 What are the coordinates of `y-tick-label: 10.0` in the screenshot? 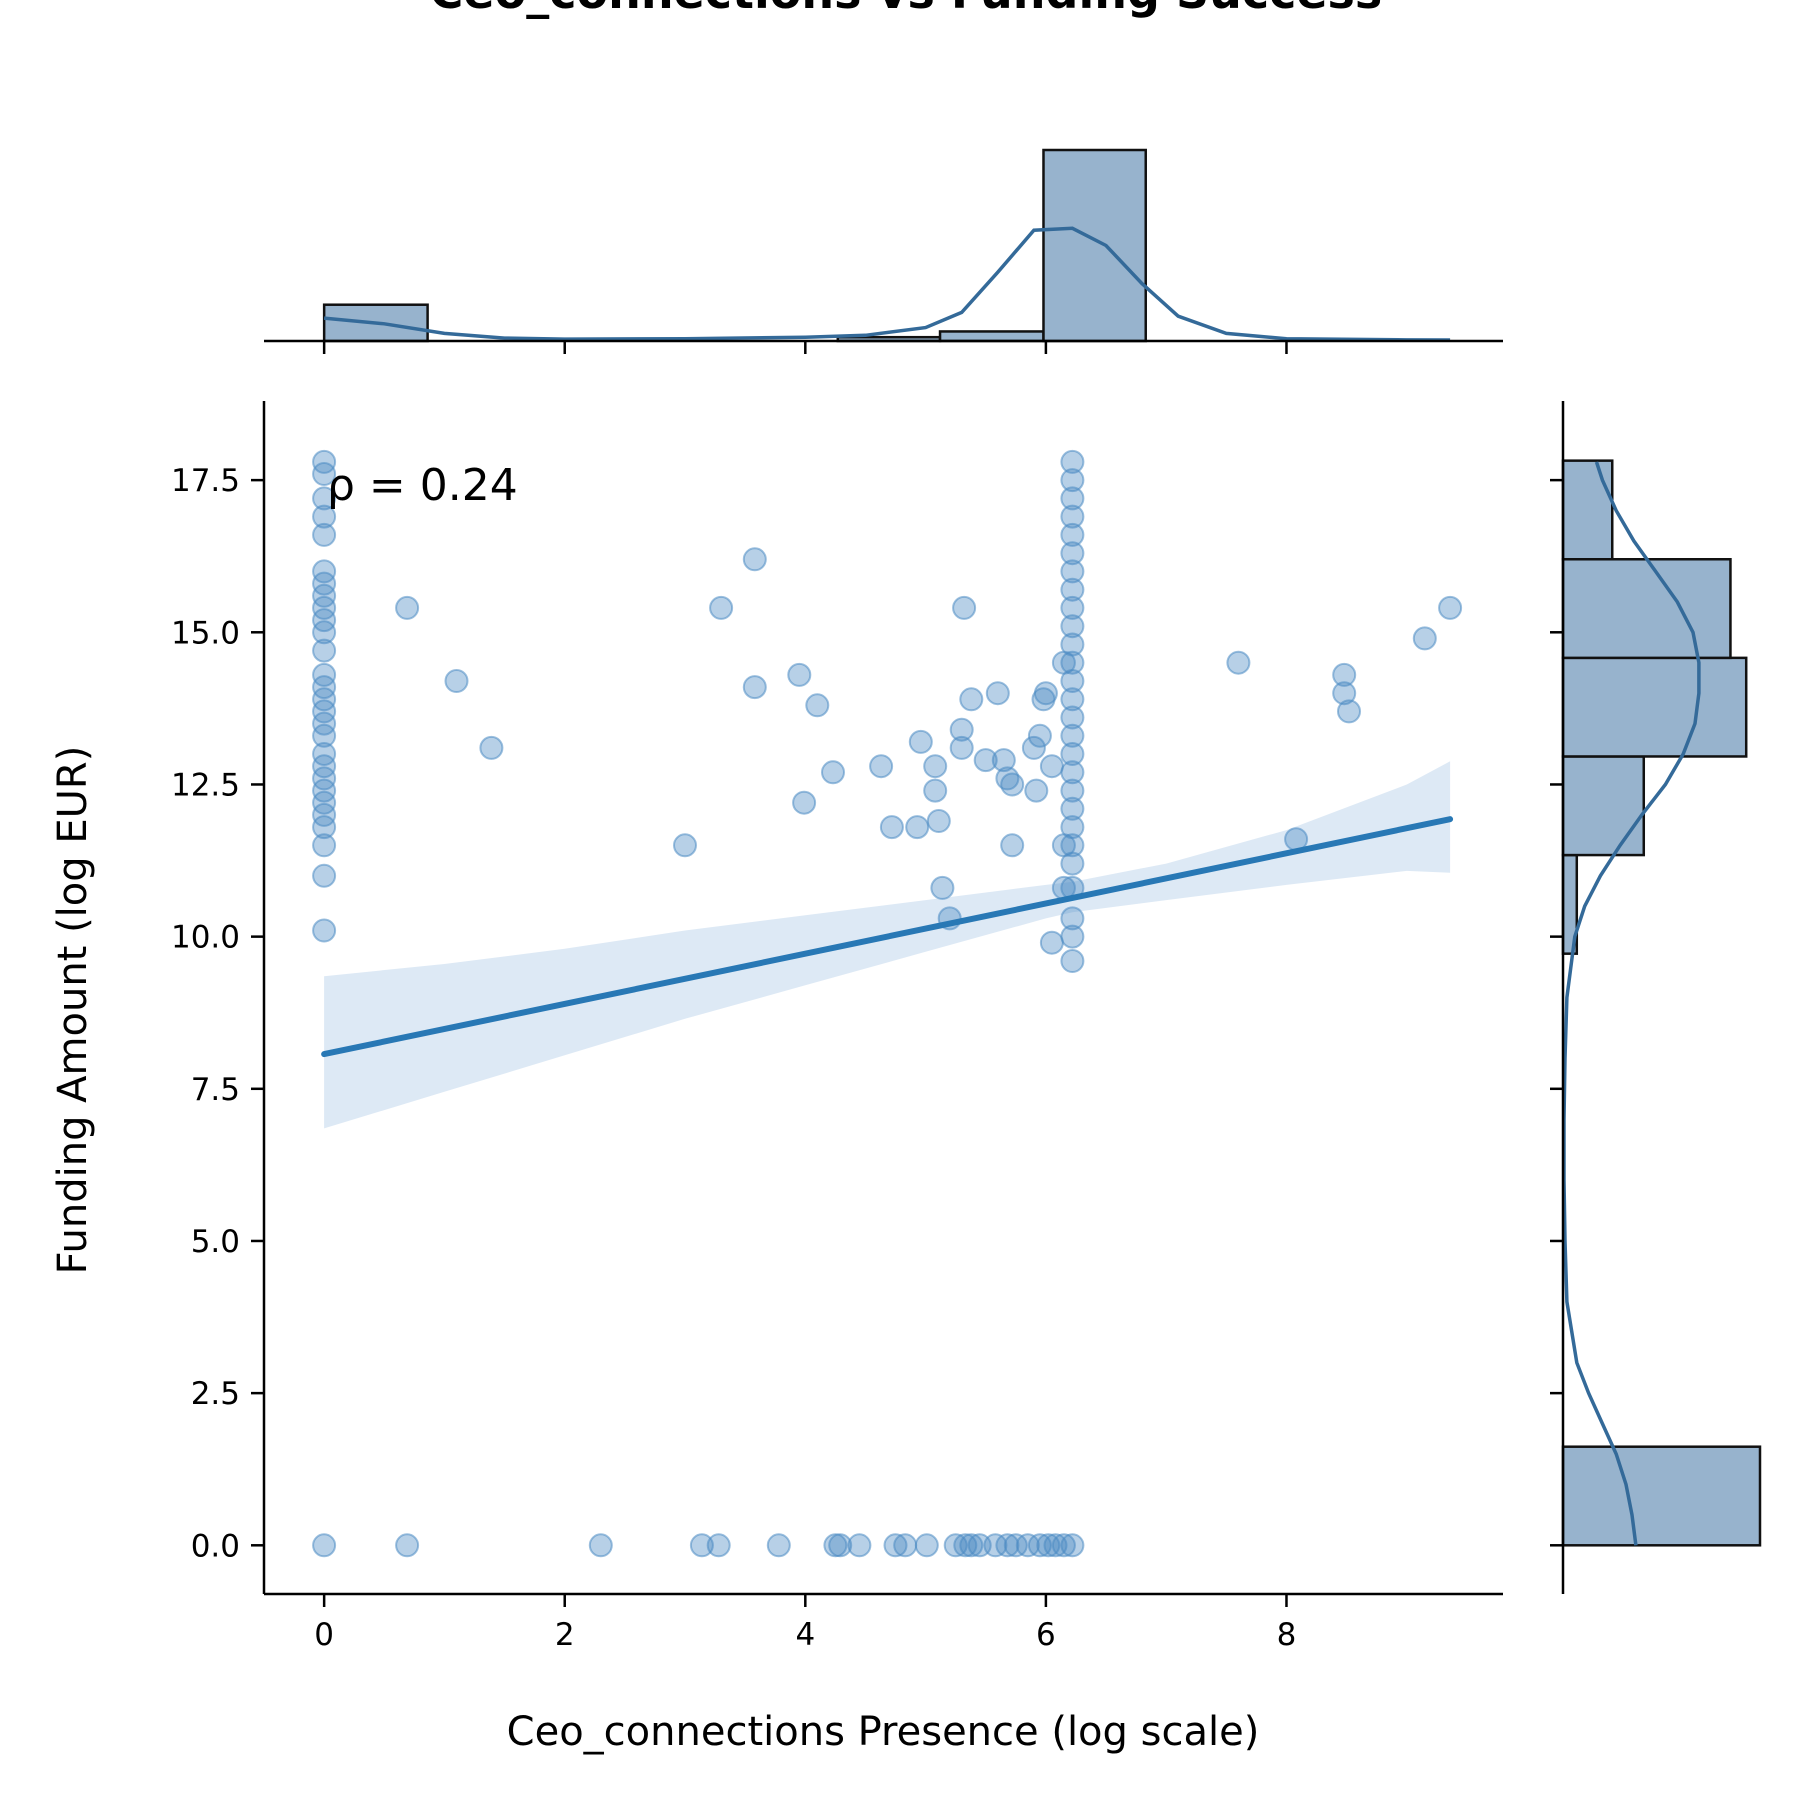 It's located at (205, 938).